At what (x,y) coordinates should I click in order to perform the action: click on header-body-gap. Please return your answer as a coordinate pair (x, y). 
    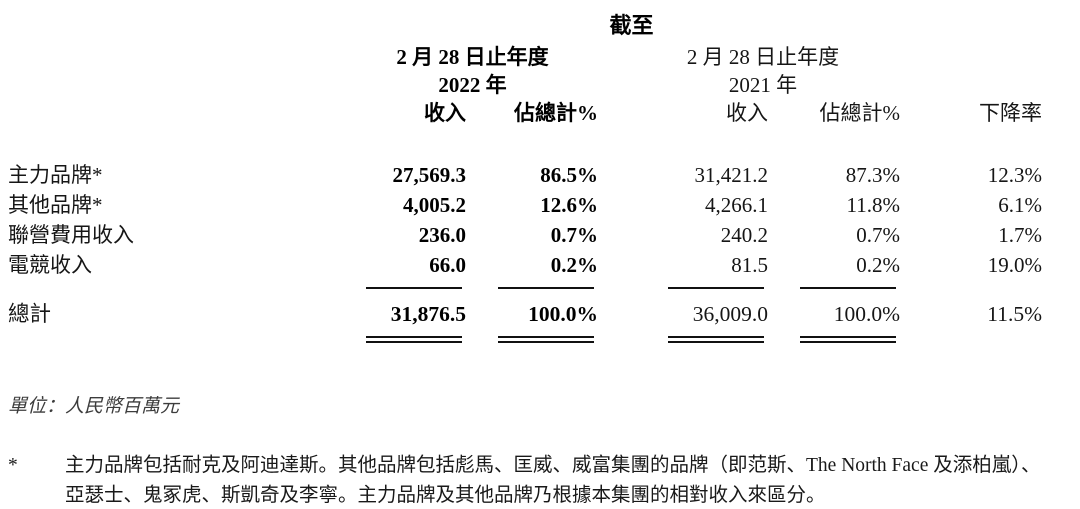
    Looking at the image, I should click on (525, 145).